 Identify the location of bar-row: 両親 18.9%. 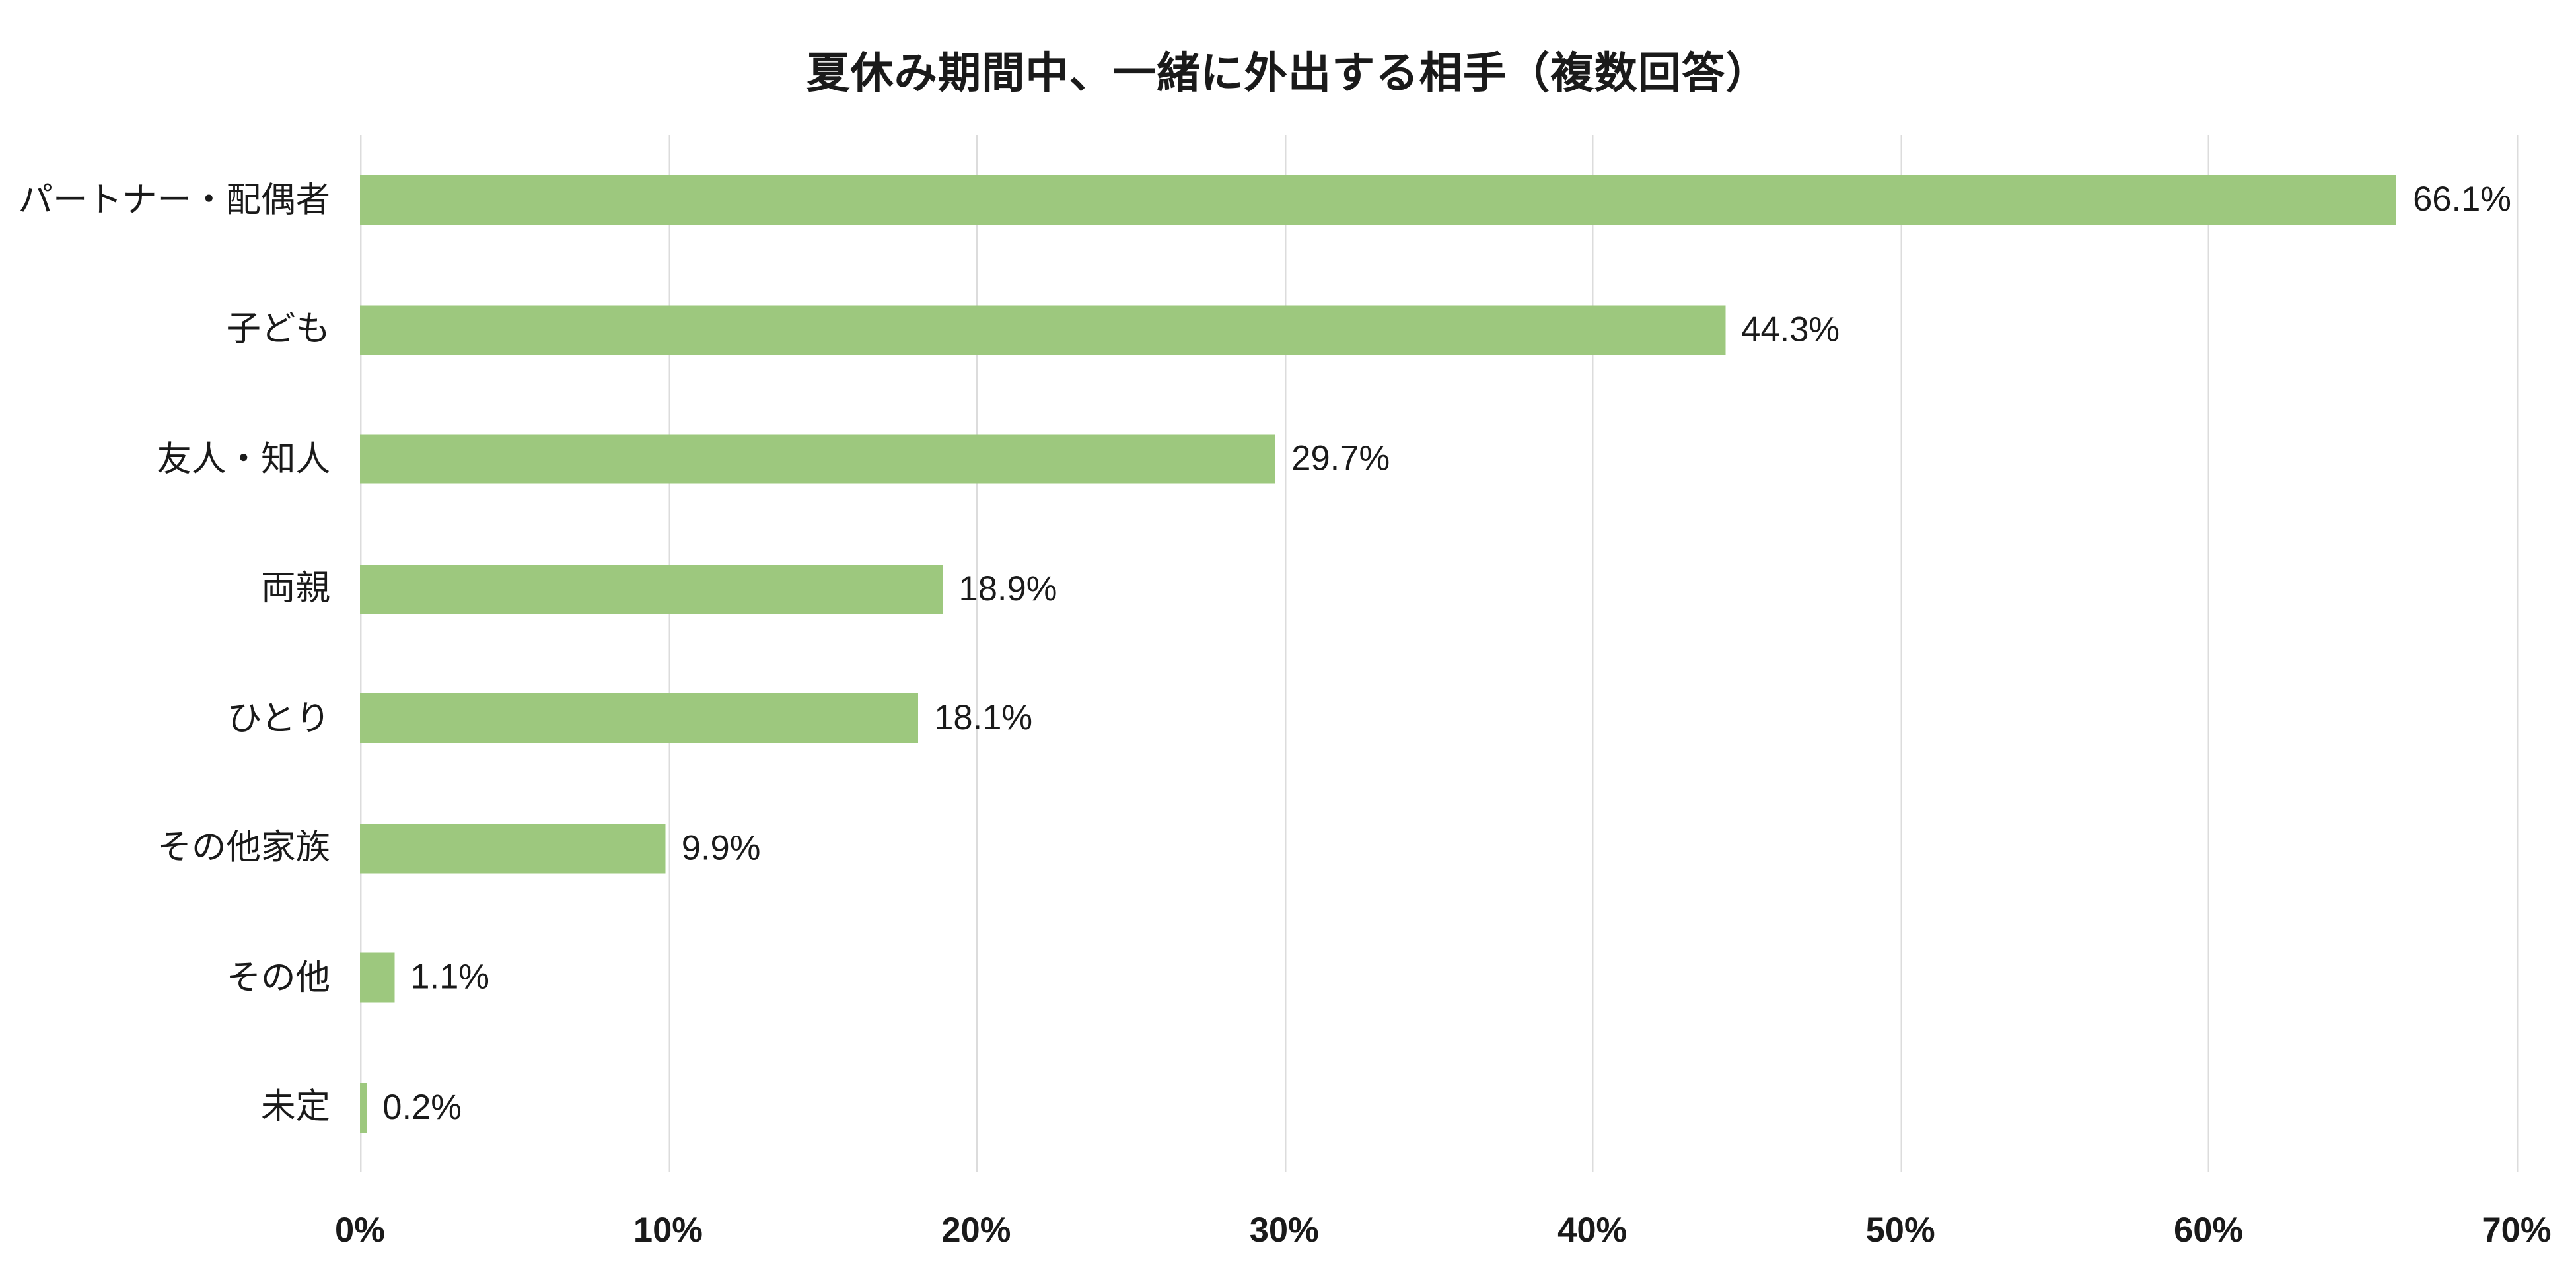
(1389, 589).